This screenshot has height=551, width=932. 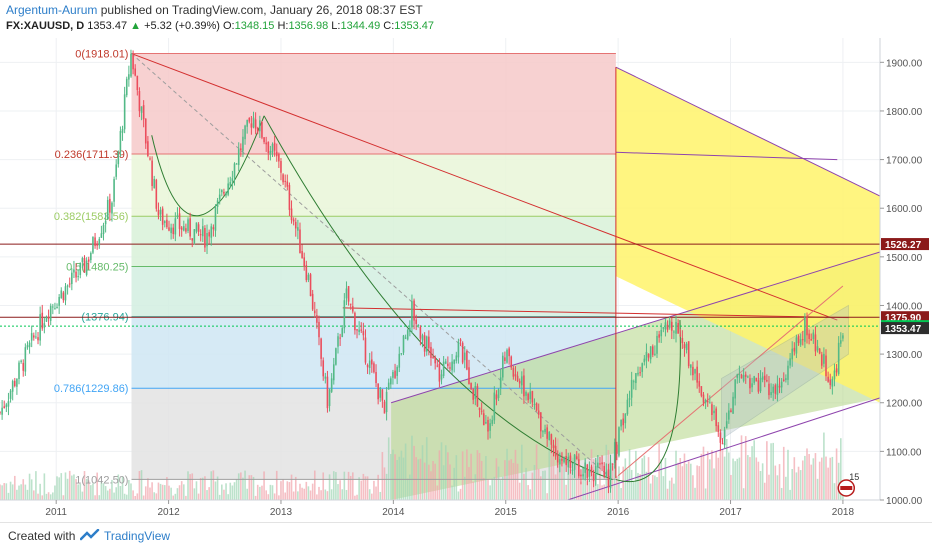 I want to click on y-tick-label: 1800.00, so click(x=904, y=112).